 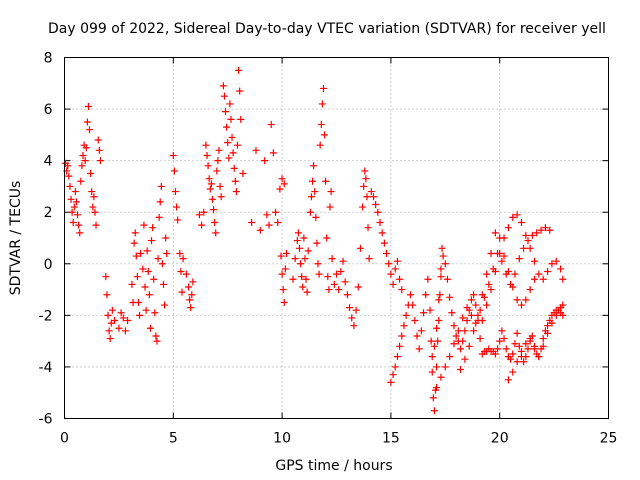 I want to click on y-tick-label: 2, so click(x=48, y=213).